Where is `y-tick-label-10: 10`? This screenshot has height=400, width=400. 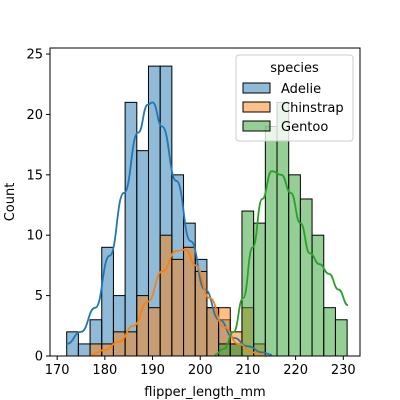 y-tick-label-10: 10 is located at coordinates (34, 236).